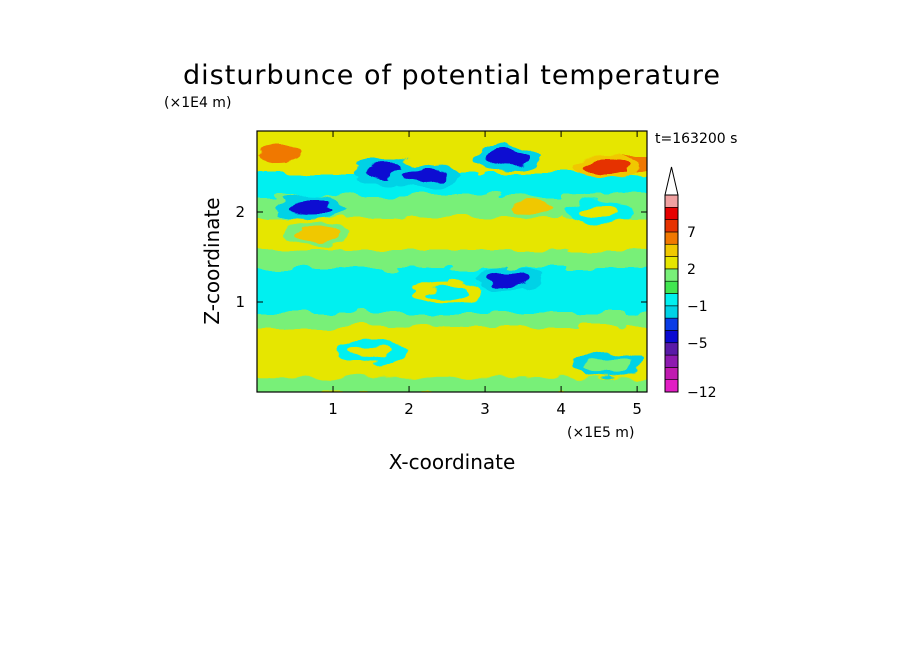 This screenshot has height=658, width=904. What do you see at coordinates (702, 393) in the screenshot?
I see `colorbar-label: −12` at bounding box center [702, 393].